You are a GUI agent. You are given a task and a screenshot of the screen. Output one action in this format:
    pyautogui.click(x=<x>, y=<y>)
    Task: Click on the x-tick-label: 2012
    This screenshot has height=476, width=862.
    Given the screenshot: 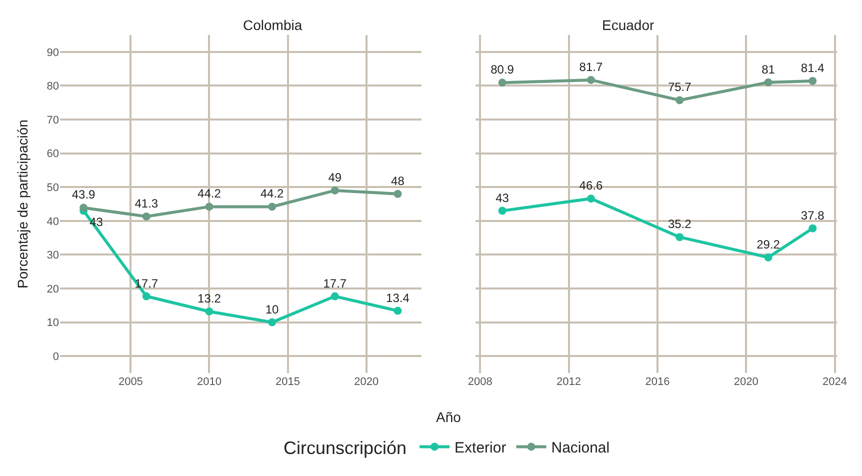 What is the action you would take?
    pyautogui.click(x=569, y=382)
    